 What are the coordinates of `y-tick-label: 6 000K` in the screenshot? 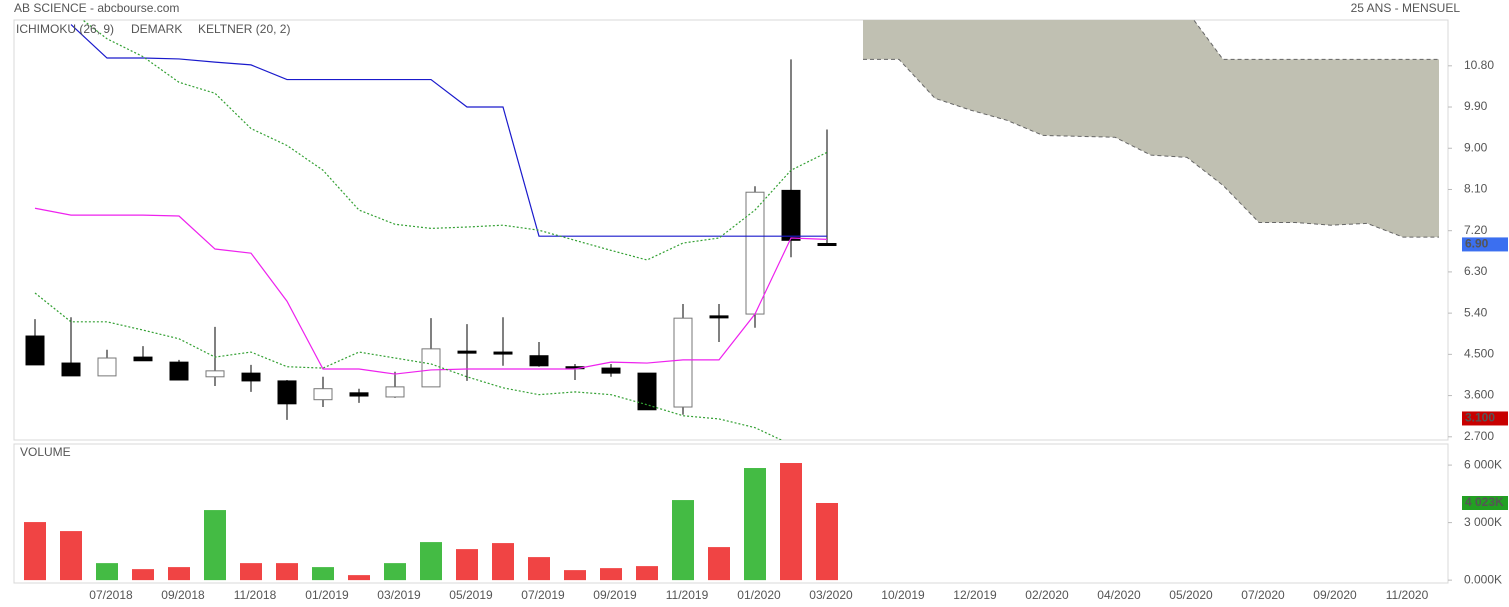 It's located at (1483, 464).